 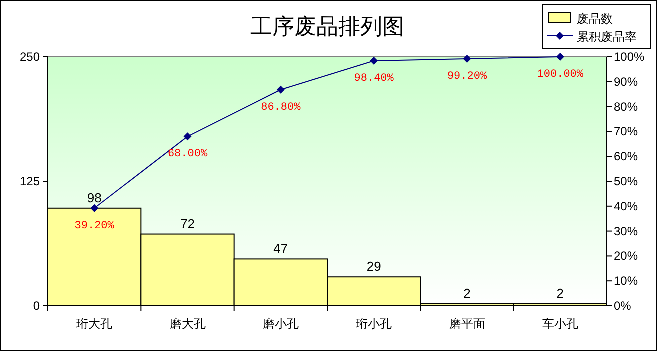 What do you see at coordinates (280, 324) in the screenshot?
I see `x-tick-label: 磨小孔` at bounding box center [280, 324].